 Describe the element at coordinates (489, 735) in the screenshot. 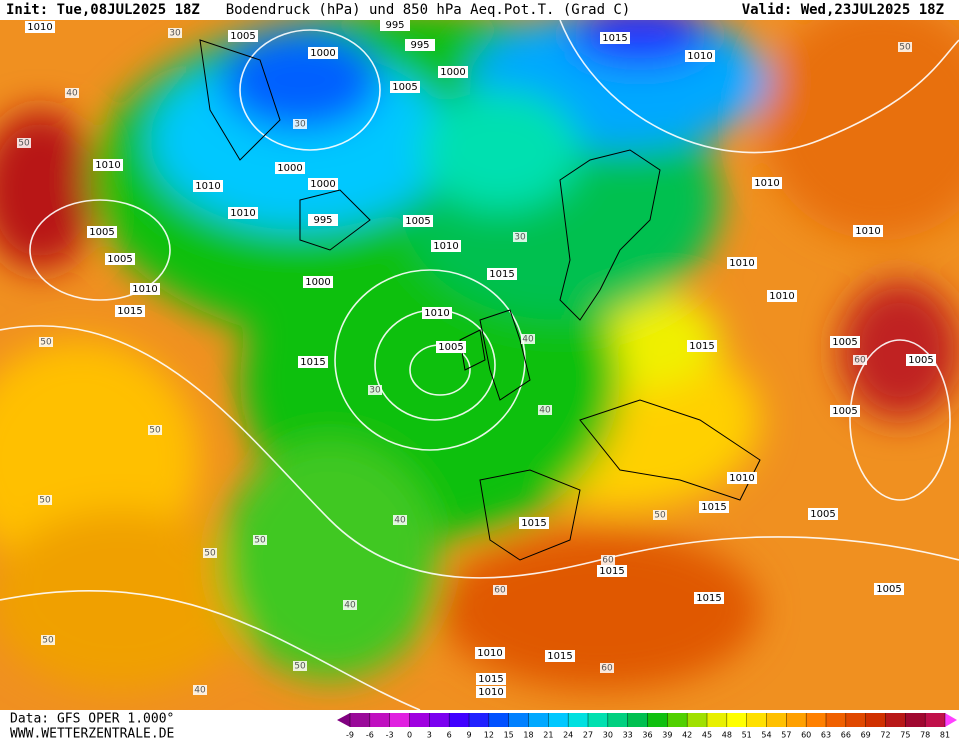

I see `colorbar-tick-label: 12` at that location.